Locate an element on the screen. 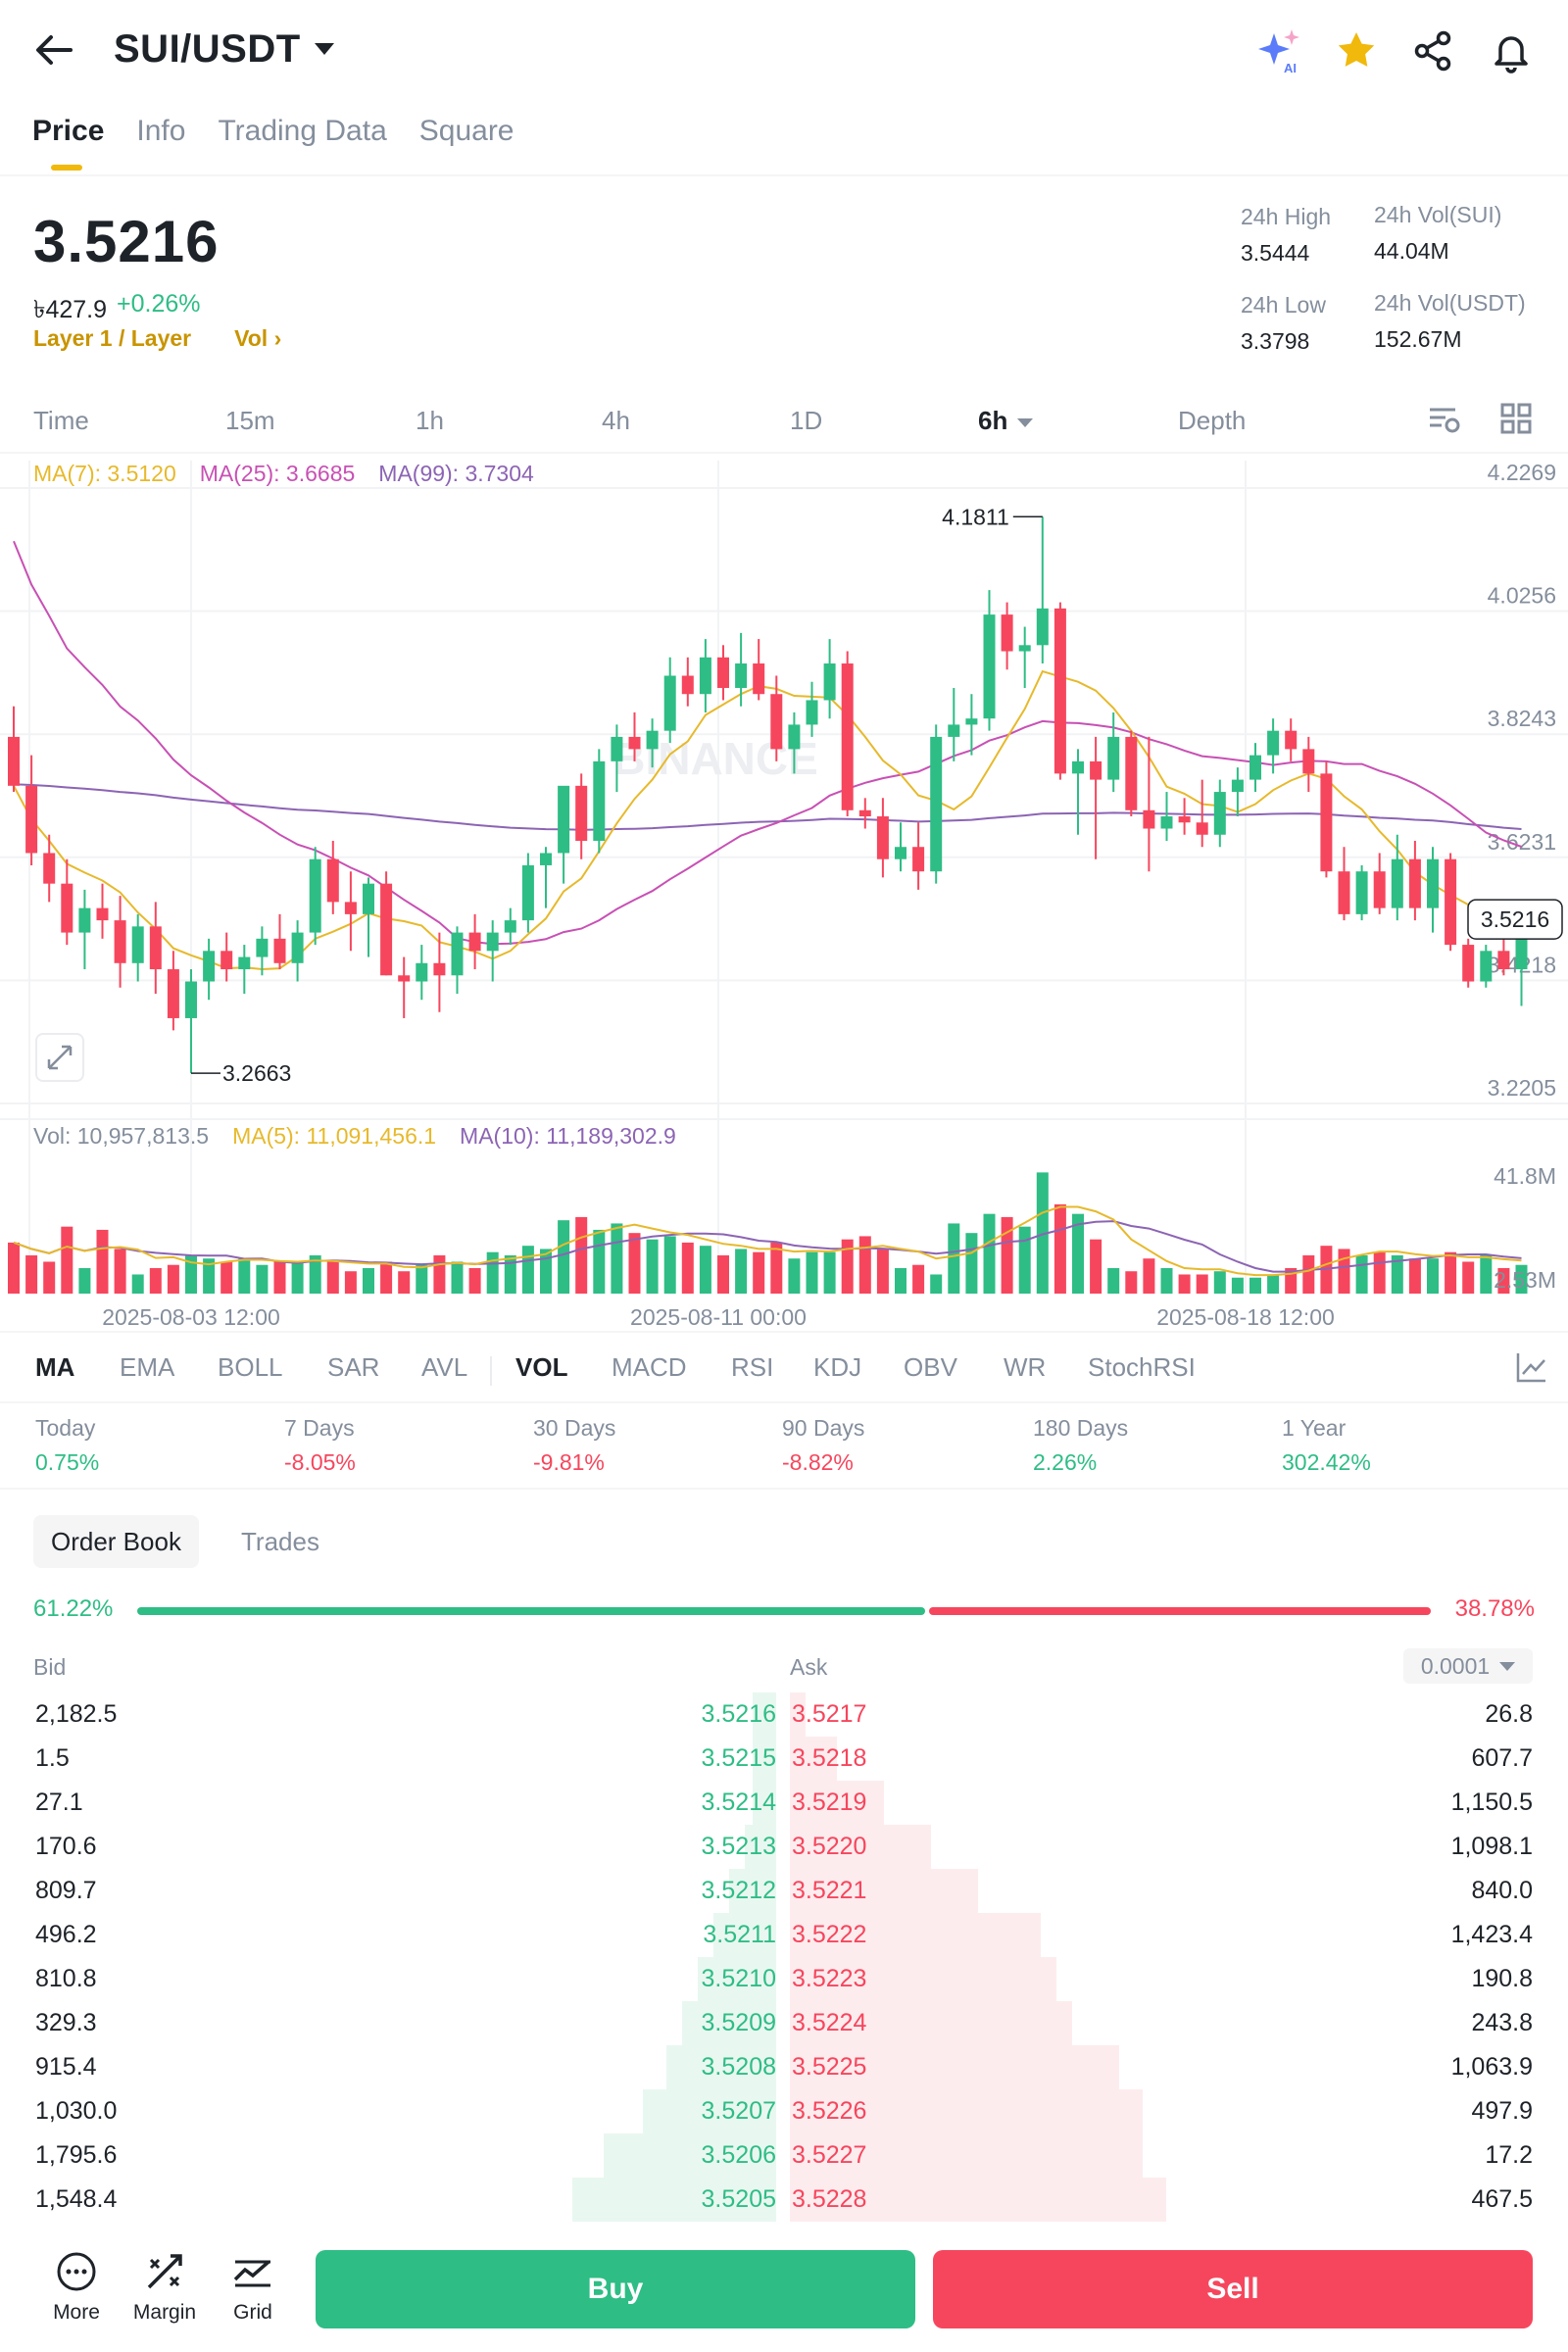 This screenshot has width=1568, height=2352. margin-button: Margin is located at coordinates (164, 2287).